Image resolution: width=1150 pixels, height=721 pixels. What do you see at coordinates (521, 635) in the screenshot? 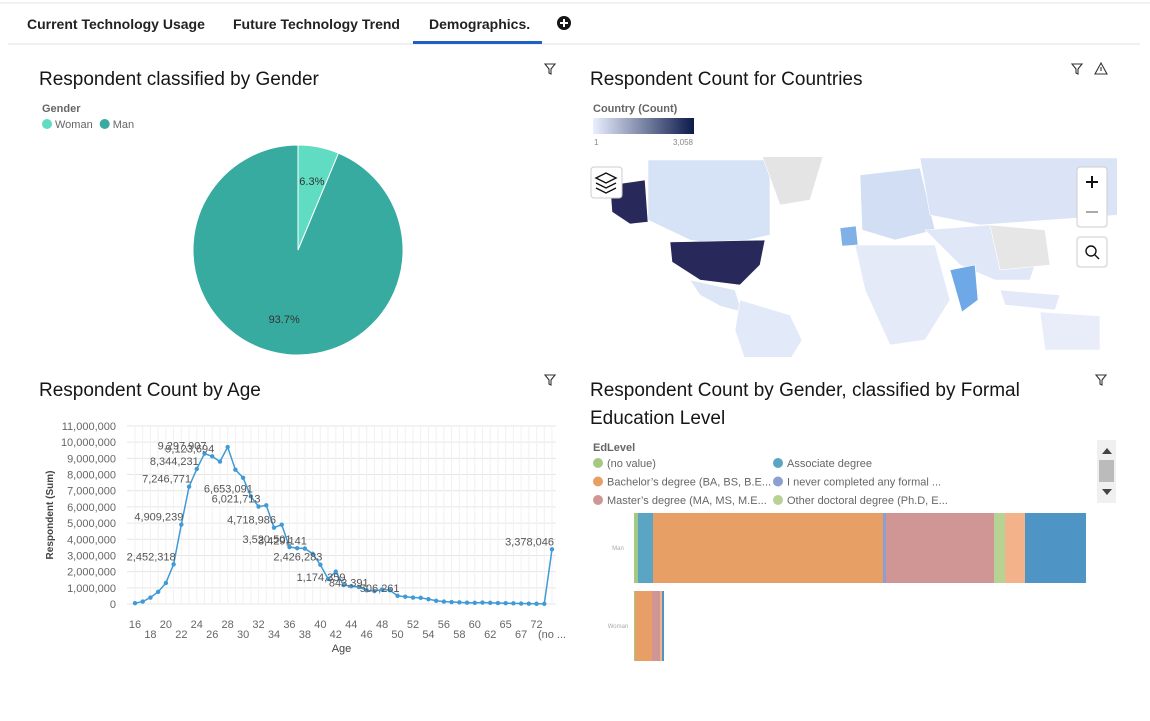
I see `x-tick-label: 67` at bounding box center [521, 635].